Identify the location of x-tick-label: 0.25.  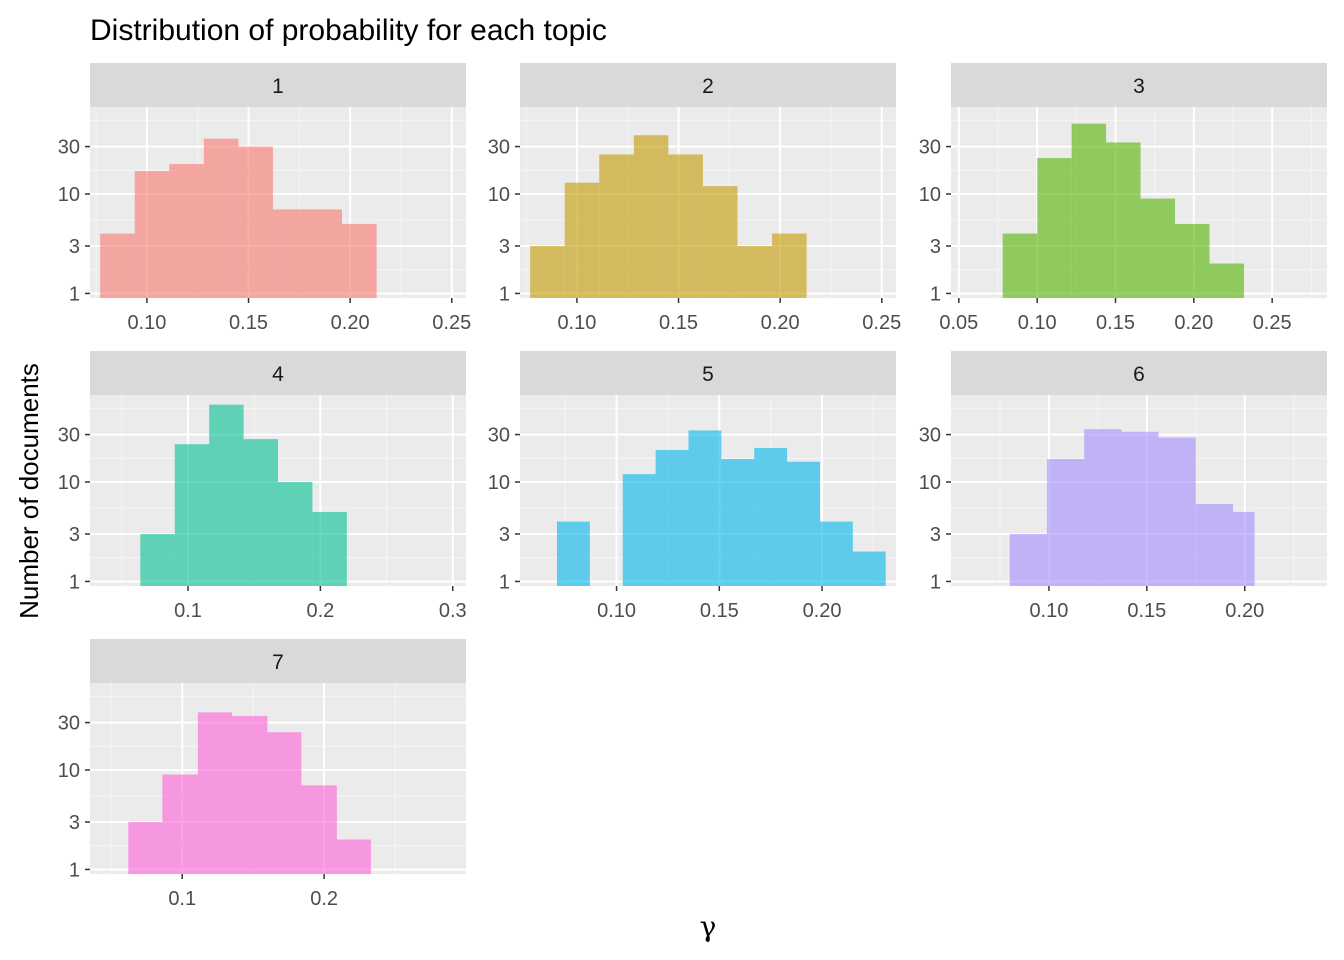
(451, 323).